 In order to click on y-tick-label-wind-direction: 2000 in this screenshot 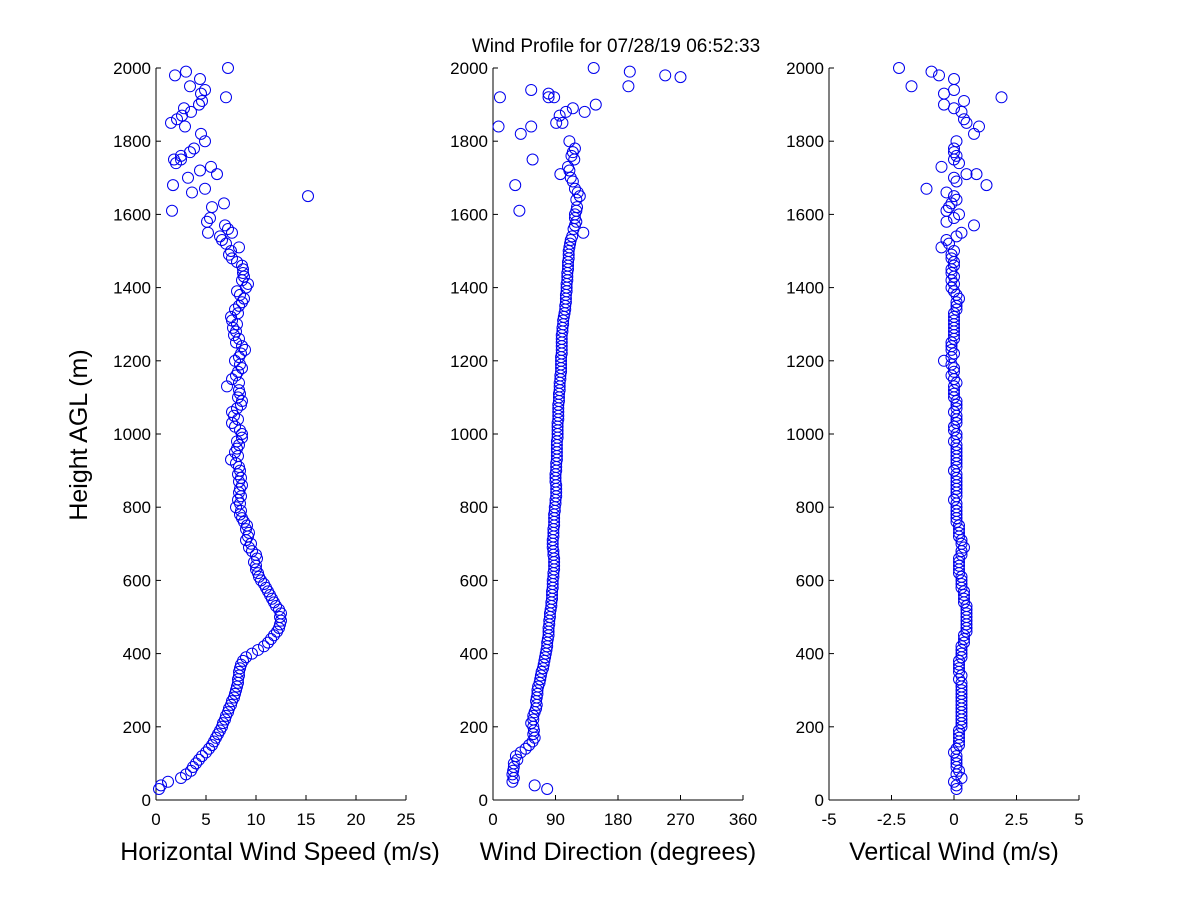, I will do `click(469, 68)`.